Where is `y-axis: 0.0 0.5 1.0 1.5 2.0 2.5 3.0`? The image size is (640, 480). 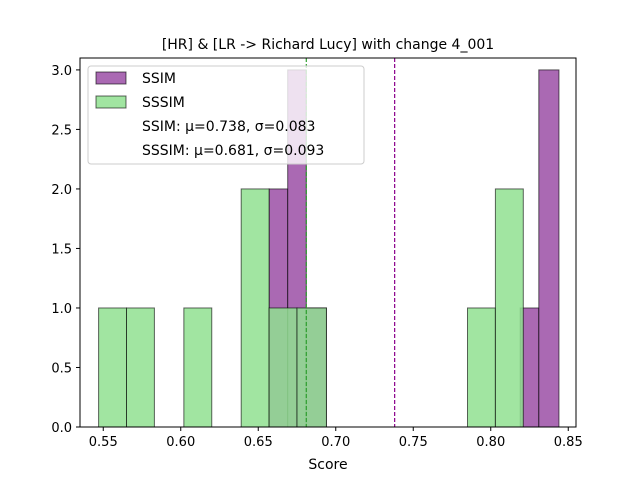 y-axis: 0.0 0.5 1.0 1.5 2.0 2.5 3.0 is located at coordinates (65, 250).